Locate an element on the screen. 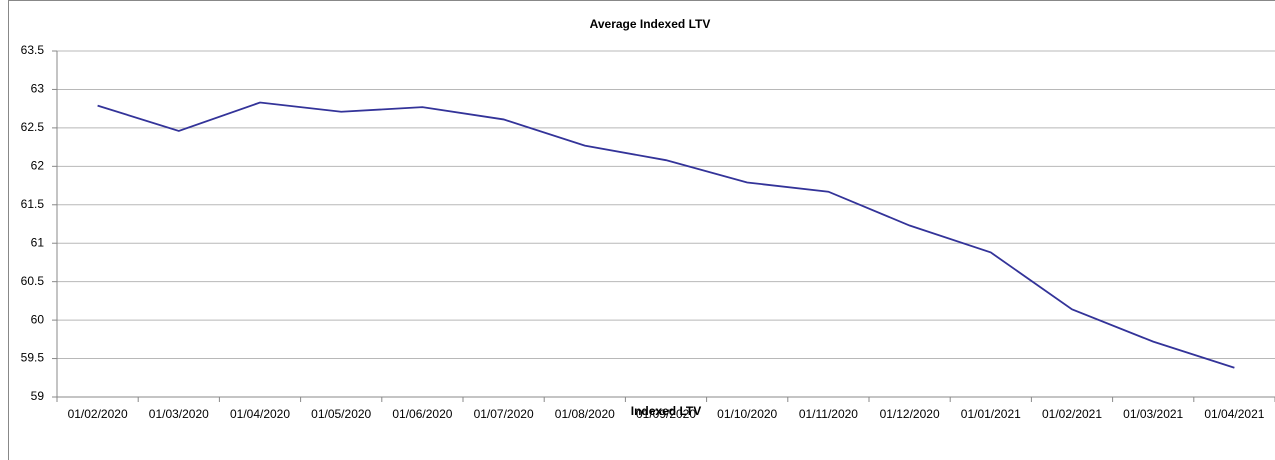  x-tick-label: 01/05/2020 is located at coordinates (341, 414).